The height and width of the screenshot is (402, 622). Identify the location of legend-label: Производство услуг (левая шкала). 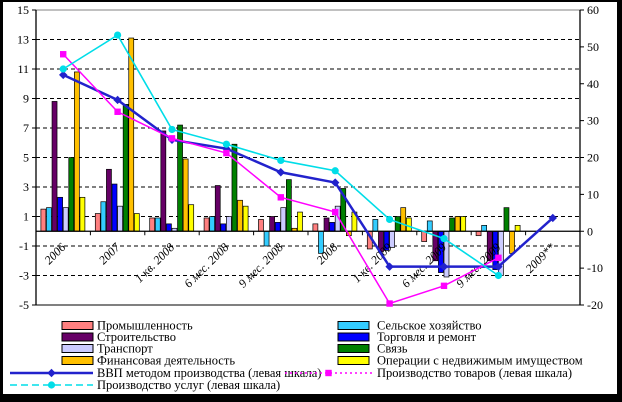
(188, 385).